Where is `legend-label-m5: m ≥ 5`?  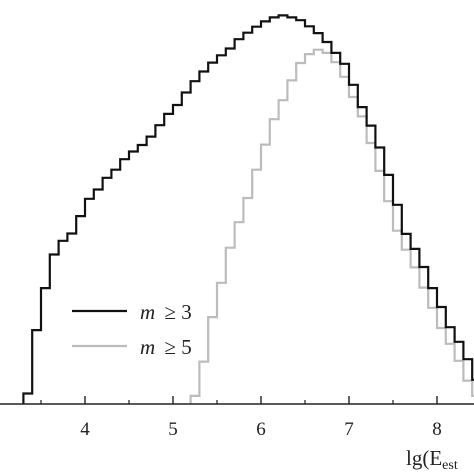
legend-label-m5: m ≥ 5 is located at coordinates (166, 347).